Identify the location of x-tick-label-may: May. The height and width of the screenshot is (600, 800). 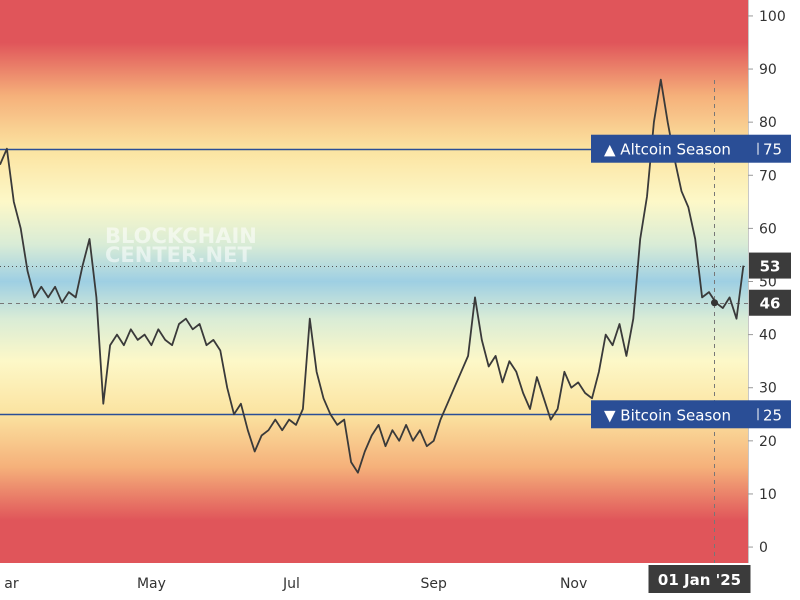
(151, 584).